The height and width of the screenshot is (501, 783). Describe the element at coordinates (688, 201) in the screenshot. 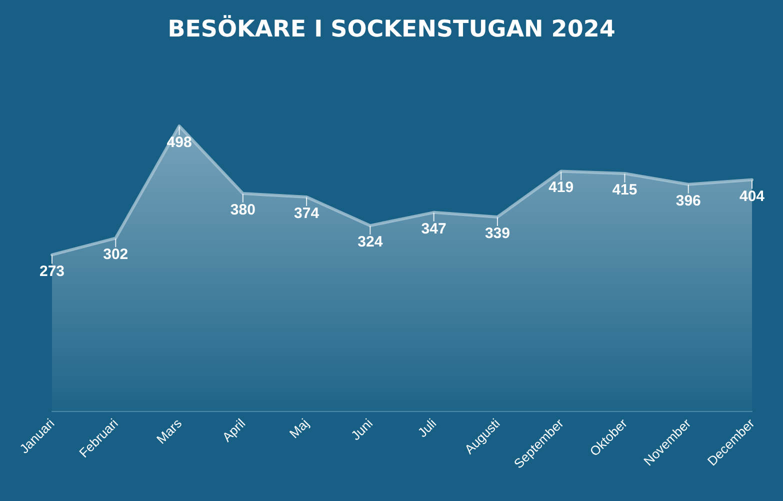

I see `data-label: 396` at that location.